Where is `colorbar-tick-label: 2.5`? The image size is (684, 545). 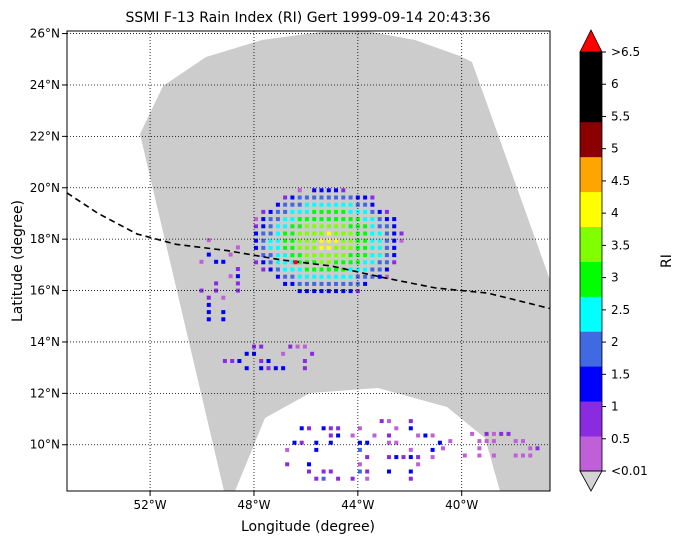 colorbar-tick-label: 2.5 is located at coordinates (620, 310).